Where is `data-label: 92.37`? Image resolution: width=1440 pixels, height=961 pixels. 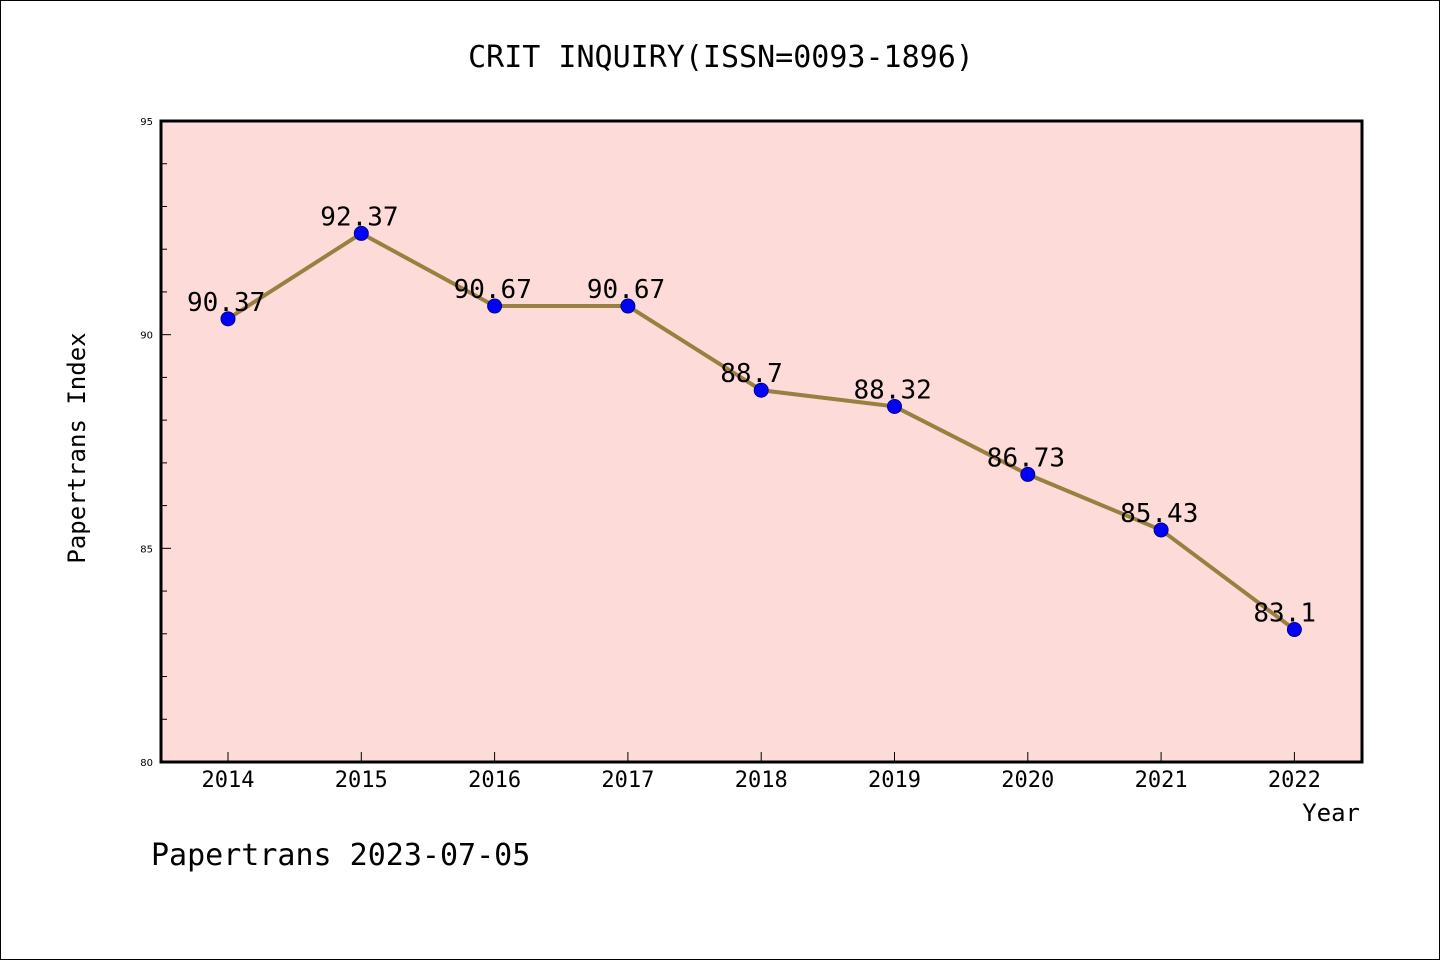 data-label: 92.37 is located at coordinates (359, 217).